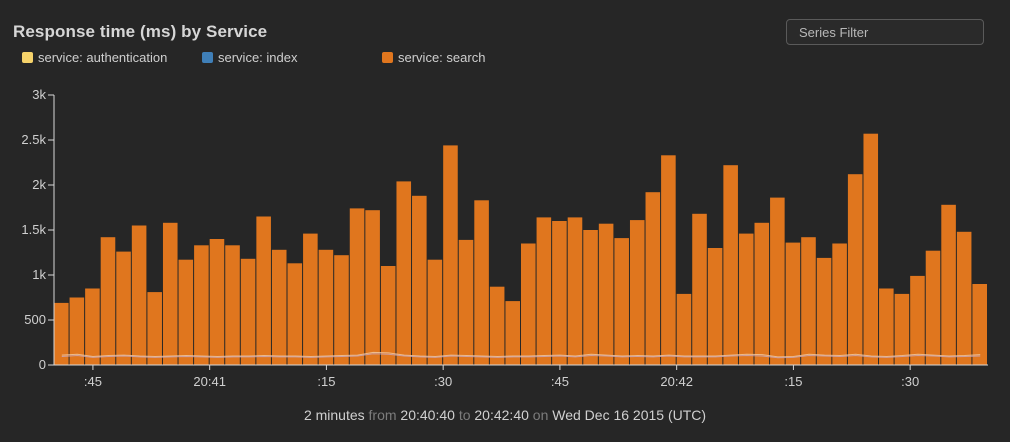 This screenshot has height=442, width=1010. What do you see at coordinates (334, 415) in the screenshot?
I see `duration-text: 2 minutes` at bounding box center [334, 415].